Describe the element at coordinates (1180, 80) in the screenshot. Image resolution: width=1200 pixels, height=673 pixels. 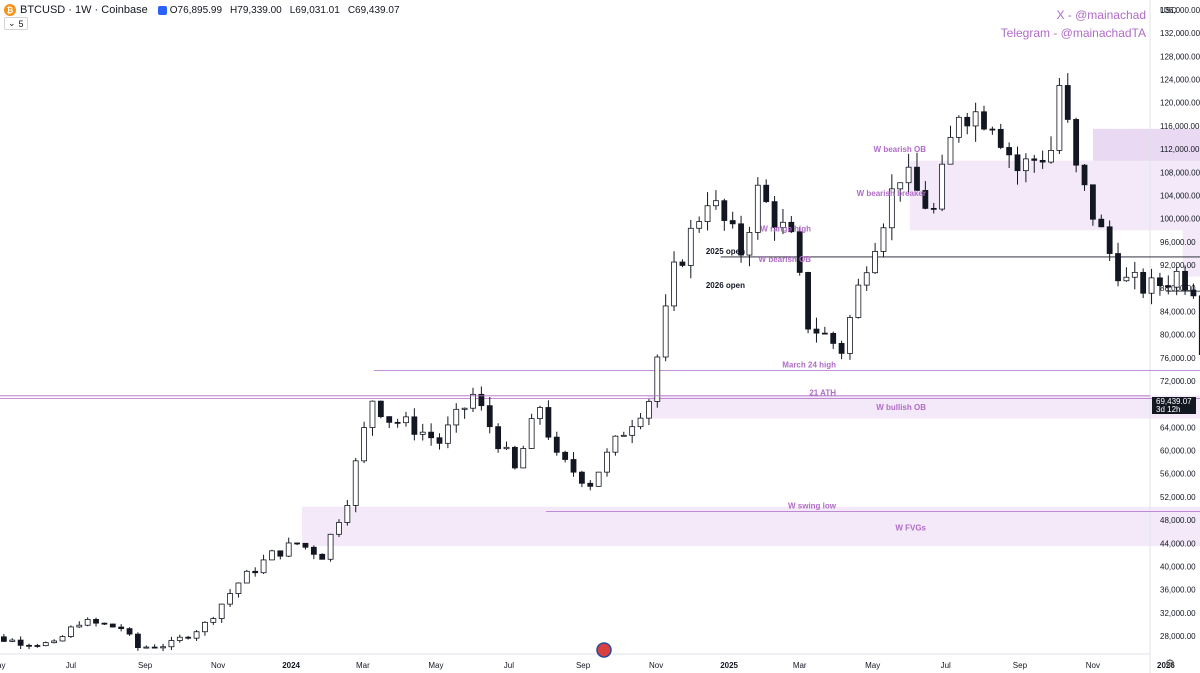
I see `y-tick-label: 124,000.00` at that location.